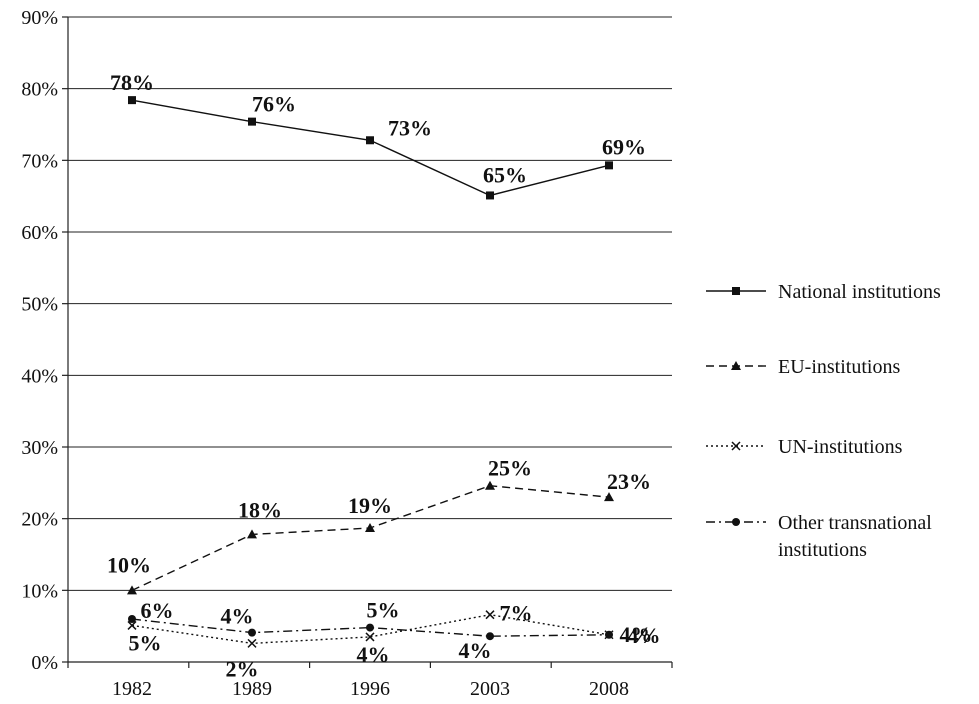  I want to click on series-national-institutions, so click(370, 148).